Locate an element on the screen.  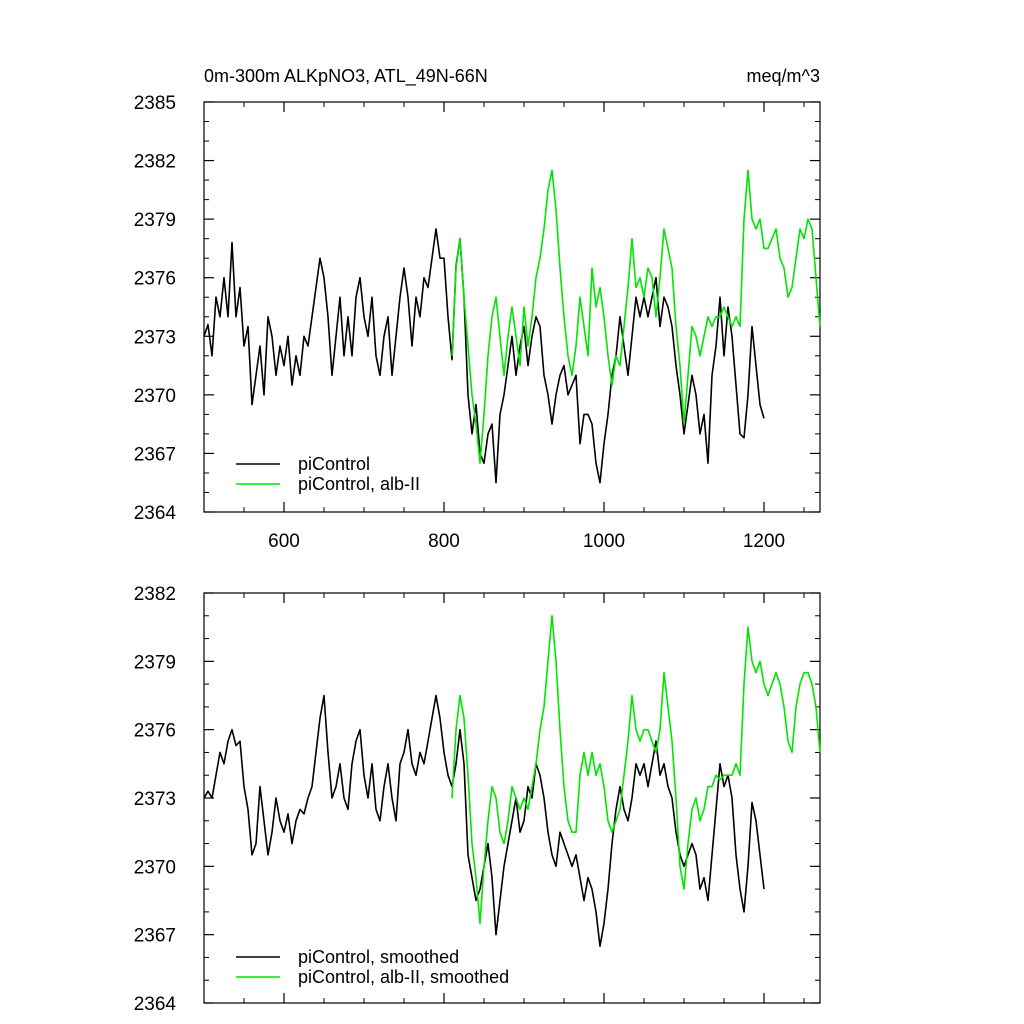
y-tick-label: 2385 is located at coordinates (155, 103).